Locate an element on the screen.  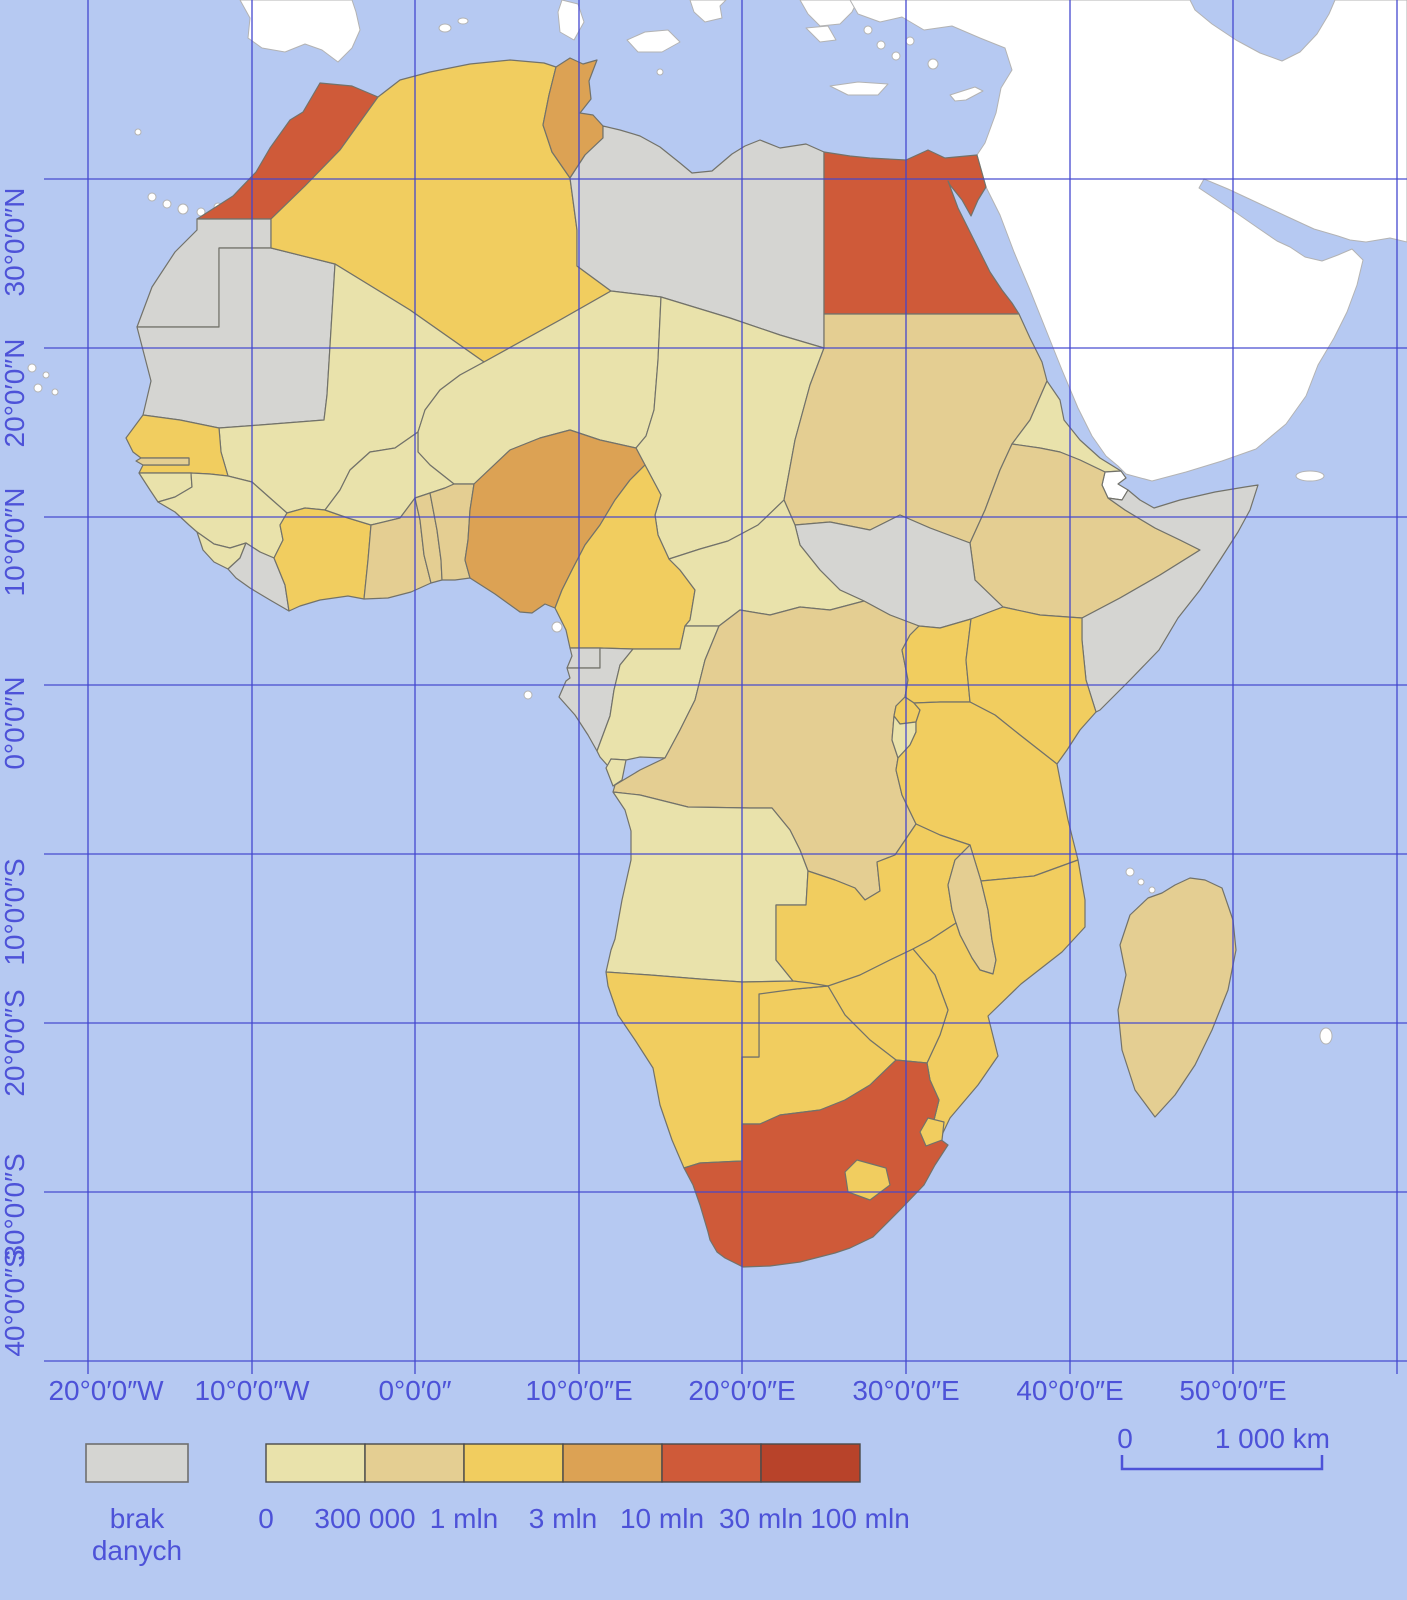
land-iberia is located at coordinates (300, 31).